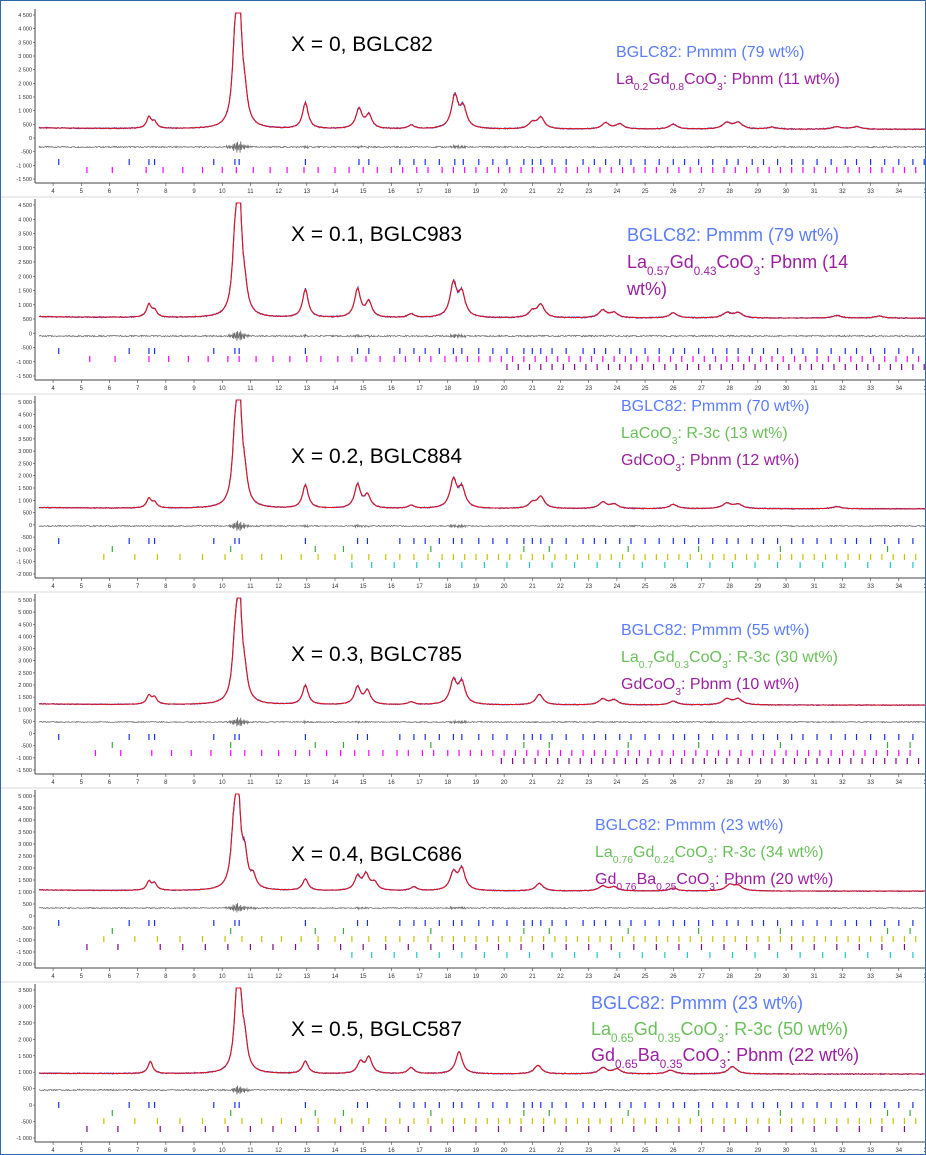 This screenshot has width=926, height=1155. Describe the element at coordinates (740, 684) in the screenshot. I see `phase-label-text: : Pbnm (10 wt%)` at that location.